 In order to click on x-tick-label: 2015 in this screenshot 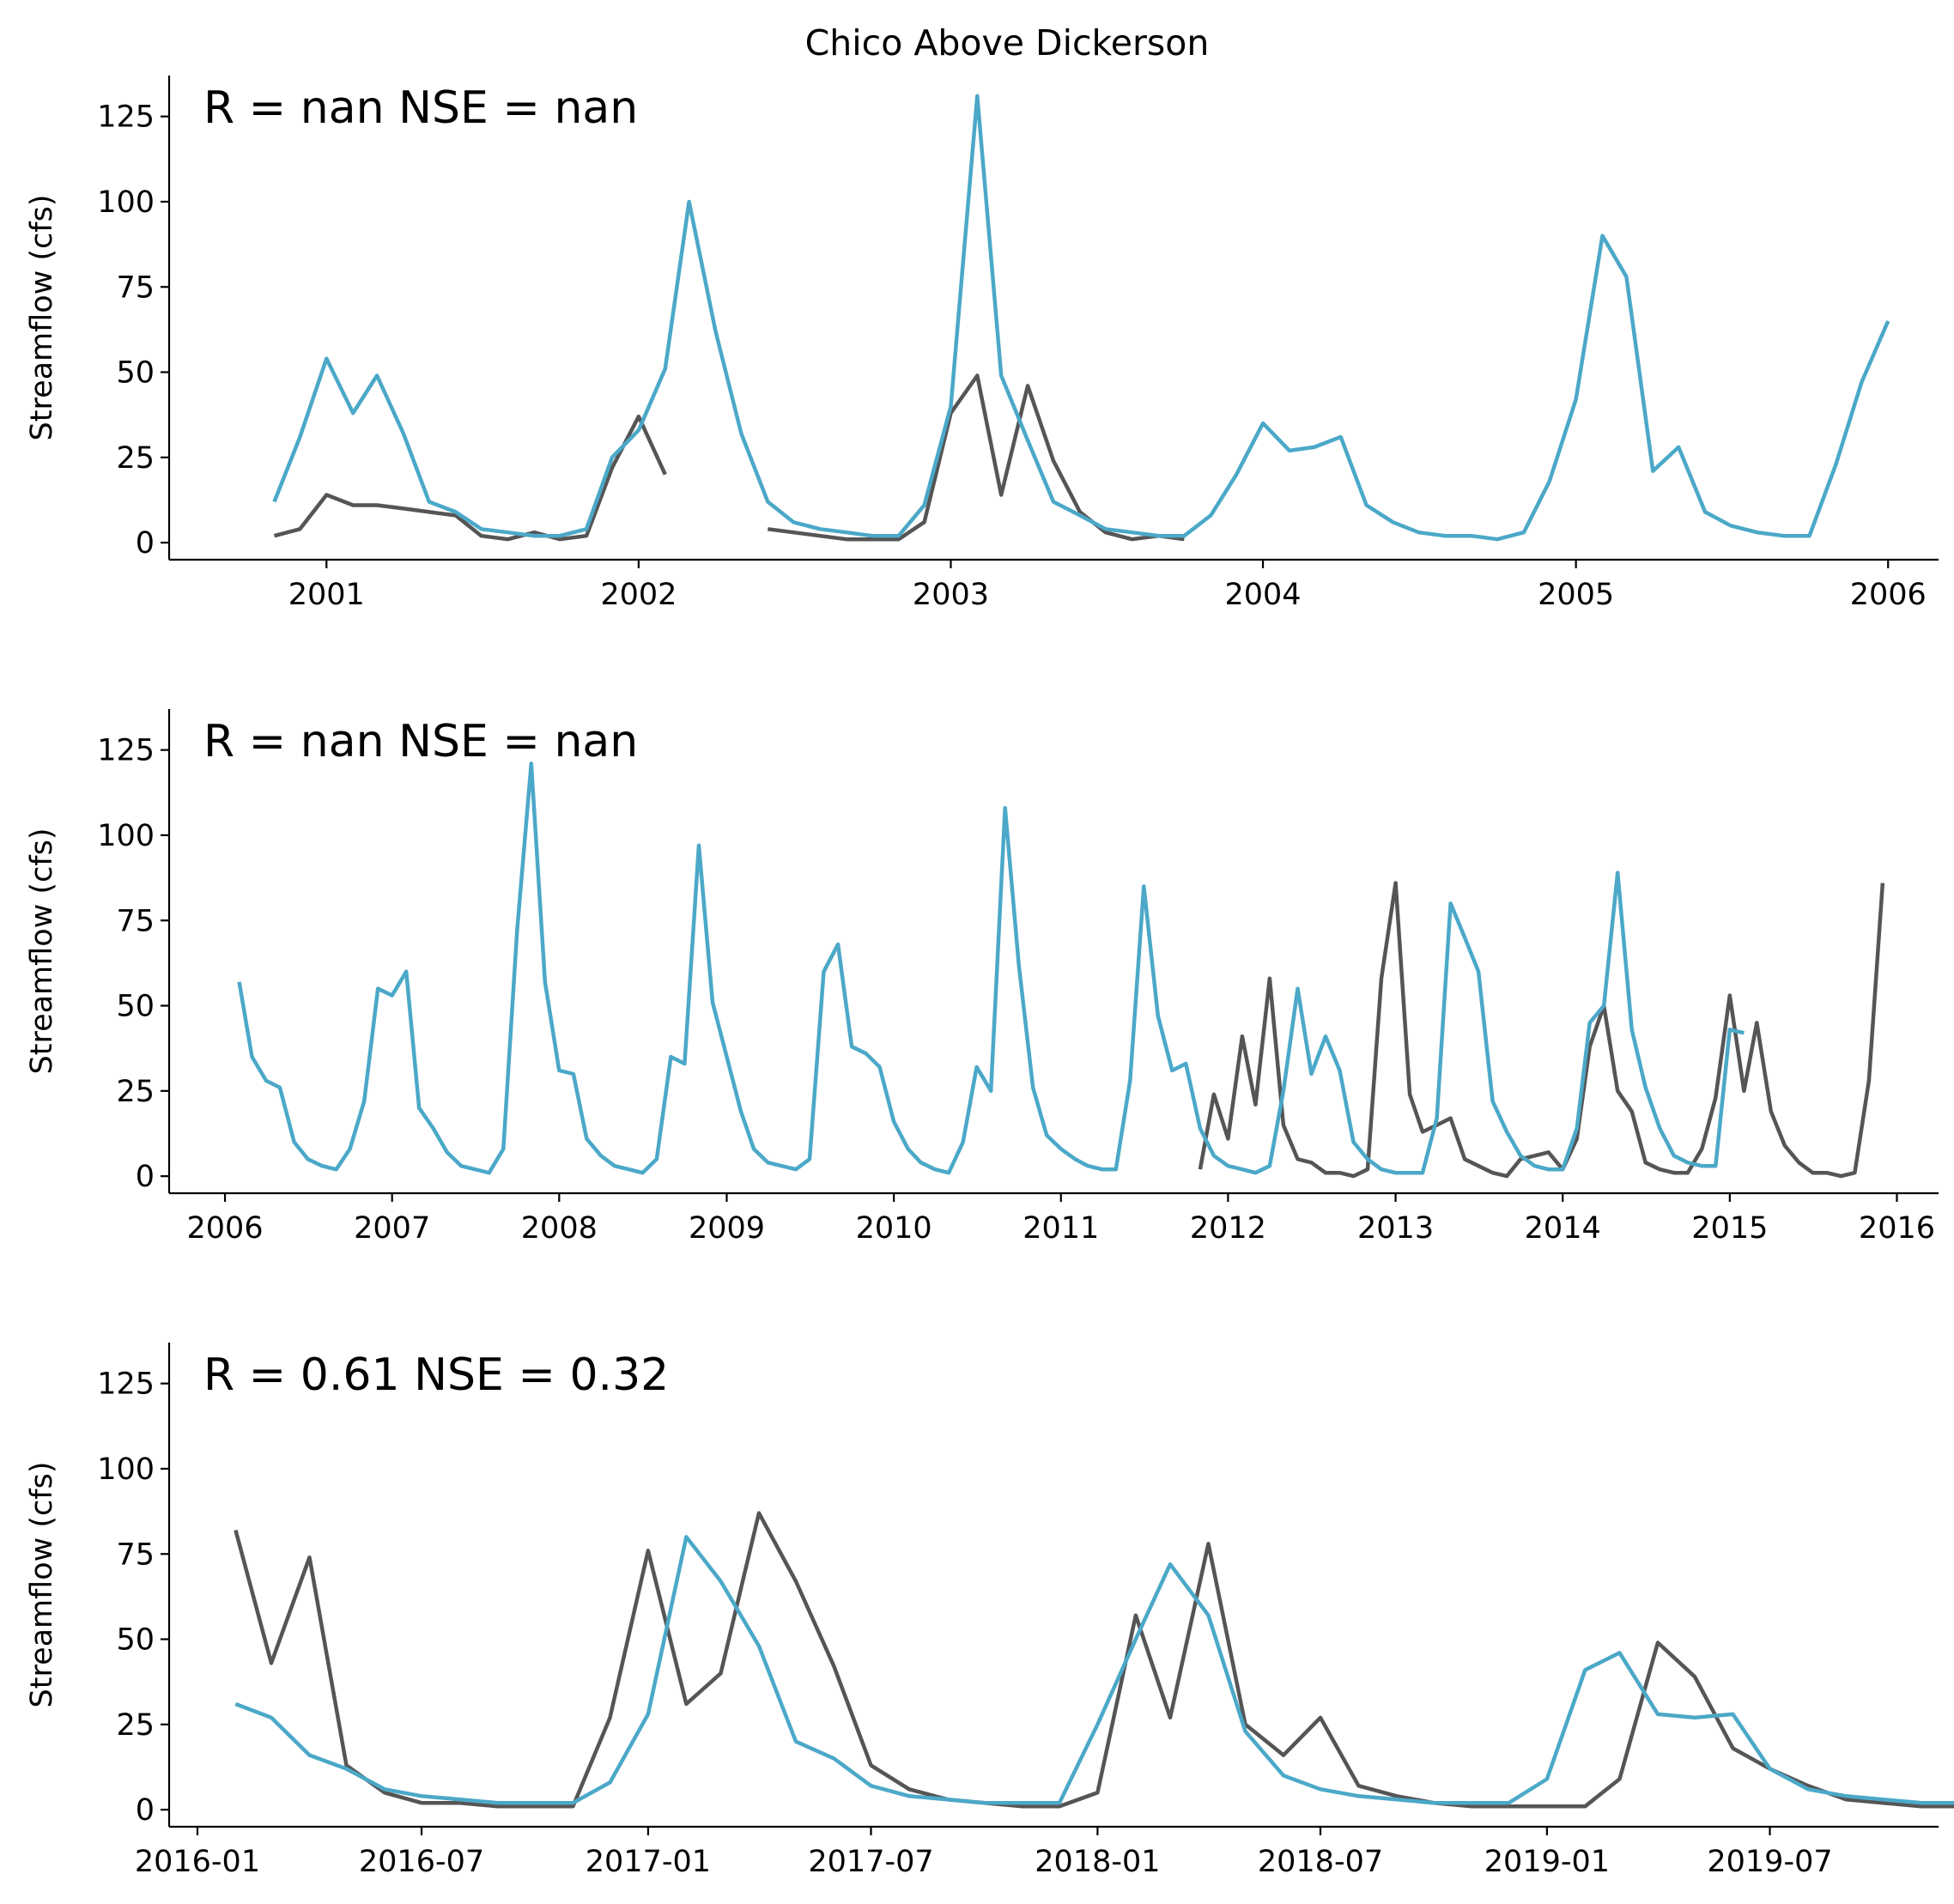, I will do `click(1729, 1229)`.